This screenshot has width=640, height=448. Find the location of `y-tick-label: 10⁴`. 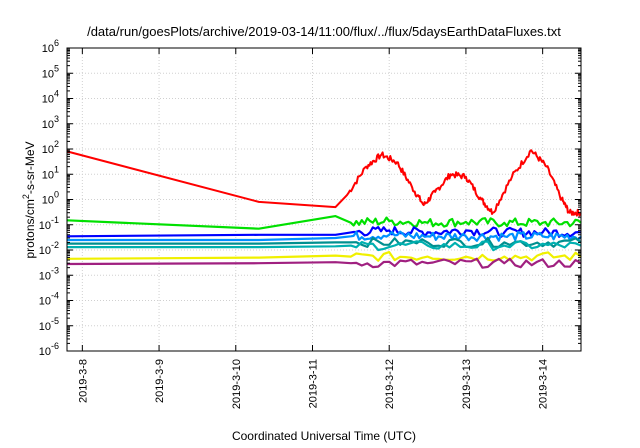

y-tick-label: 10⁴ is located at coordinates (50, 97).